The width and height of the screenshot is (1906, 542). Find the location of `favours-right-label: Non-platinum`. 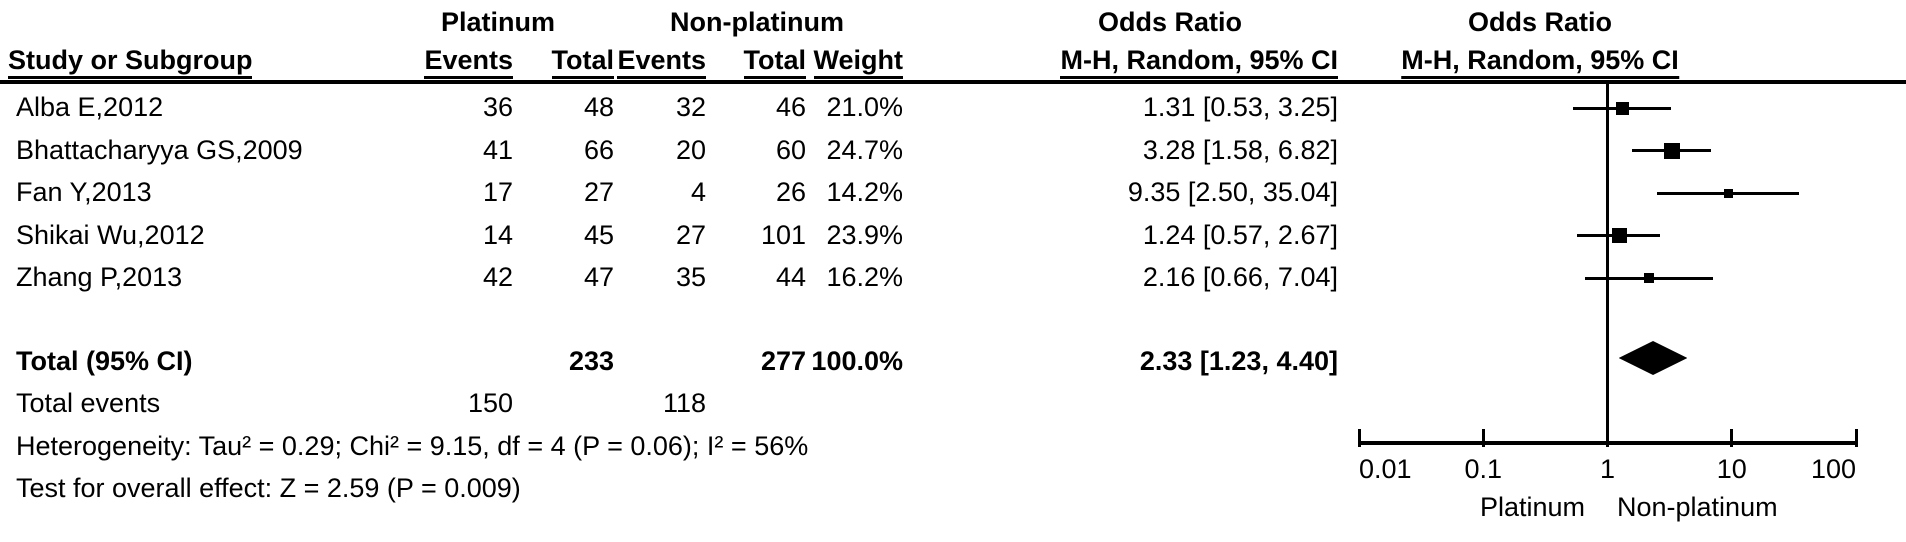

favours-right-label: Non-platinum is located at coordinates (1697, 507).